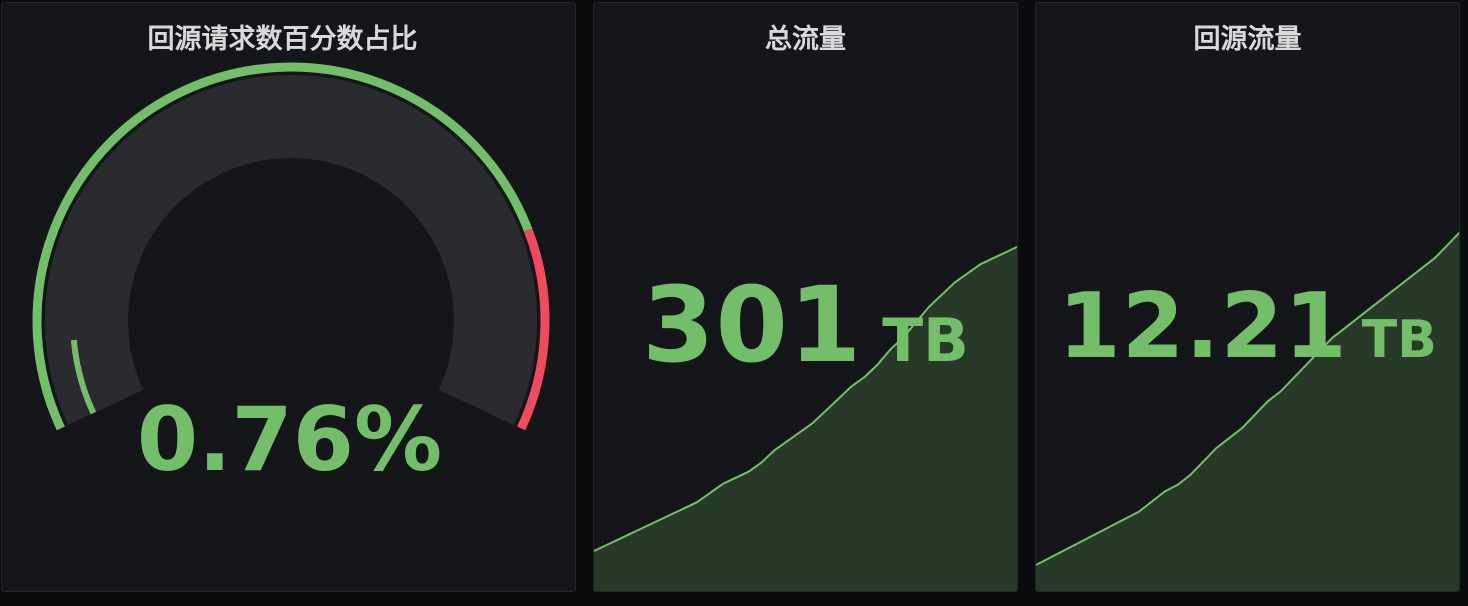 This screenshot has height=606, width=1468. I want to click on sparkline-line, so click(805, 398).